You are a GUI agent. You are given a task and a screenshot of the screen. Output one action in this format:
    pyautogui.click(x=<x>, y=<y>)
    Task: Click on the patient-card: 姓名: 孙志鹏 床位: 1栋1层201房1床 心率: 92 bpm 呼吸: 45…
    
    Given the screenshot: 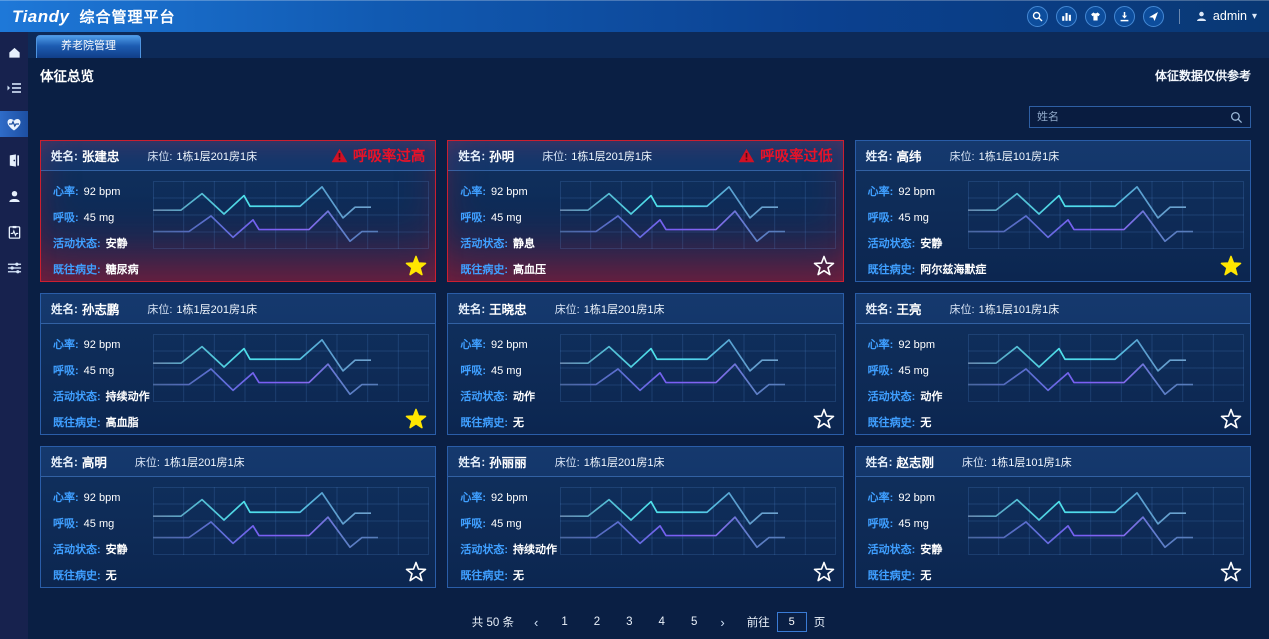 What is the action you would take?
    pyautogui.click(x=238, y=364)
    